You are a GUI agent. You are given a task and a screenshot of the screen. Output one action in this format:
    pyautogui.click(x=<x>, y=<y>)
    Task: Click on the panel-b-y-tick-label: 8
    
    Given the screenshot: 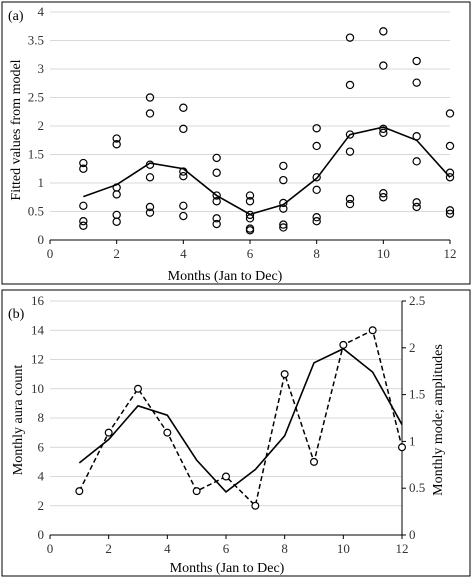 What is the action you would take?
    pyautogui.click(x=41, y=417)
    